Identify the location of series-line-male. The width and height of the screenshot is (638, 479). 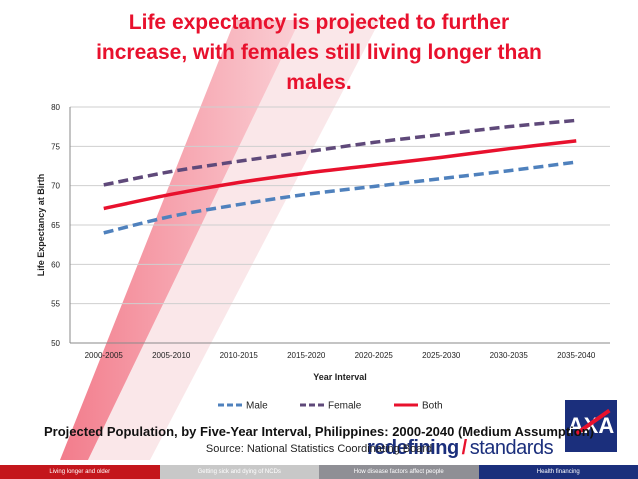
(340, 197).